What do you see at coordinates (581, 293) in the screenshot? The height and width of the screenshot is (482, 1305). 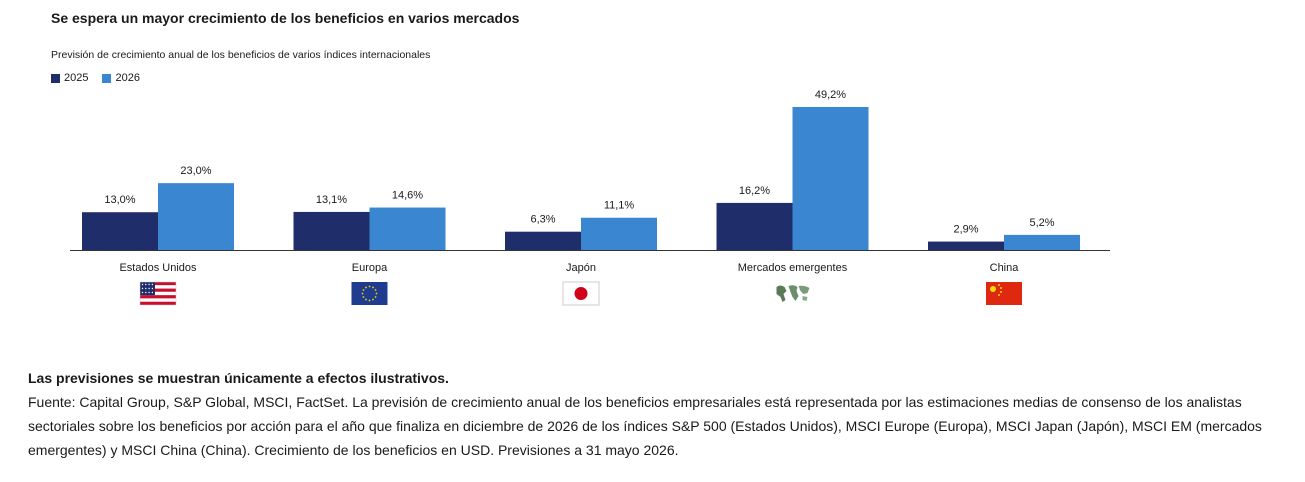 I see `japan-flag-icon` at bounding box center [581, 293].